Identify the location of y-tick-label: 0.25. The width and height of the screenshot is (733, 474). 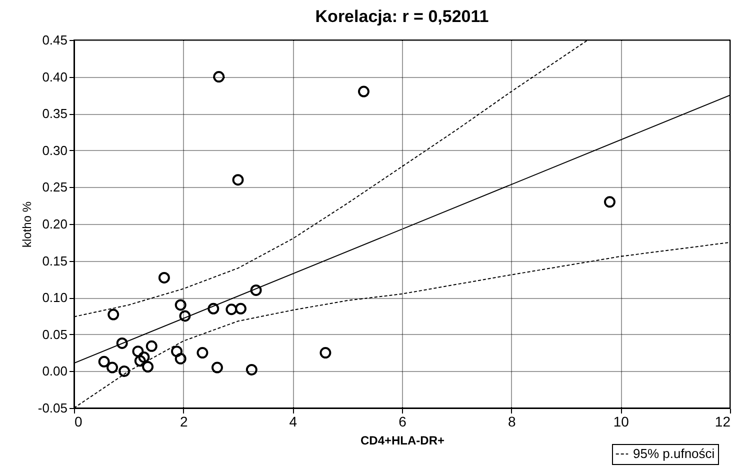
(55, 187).